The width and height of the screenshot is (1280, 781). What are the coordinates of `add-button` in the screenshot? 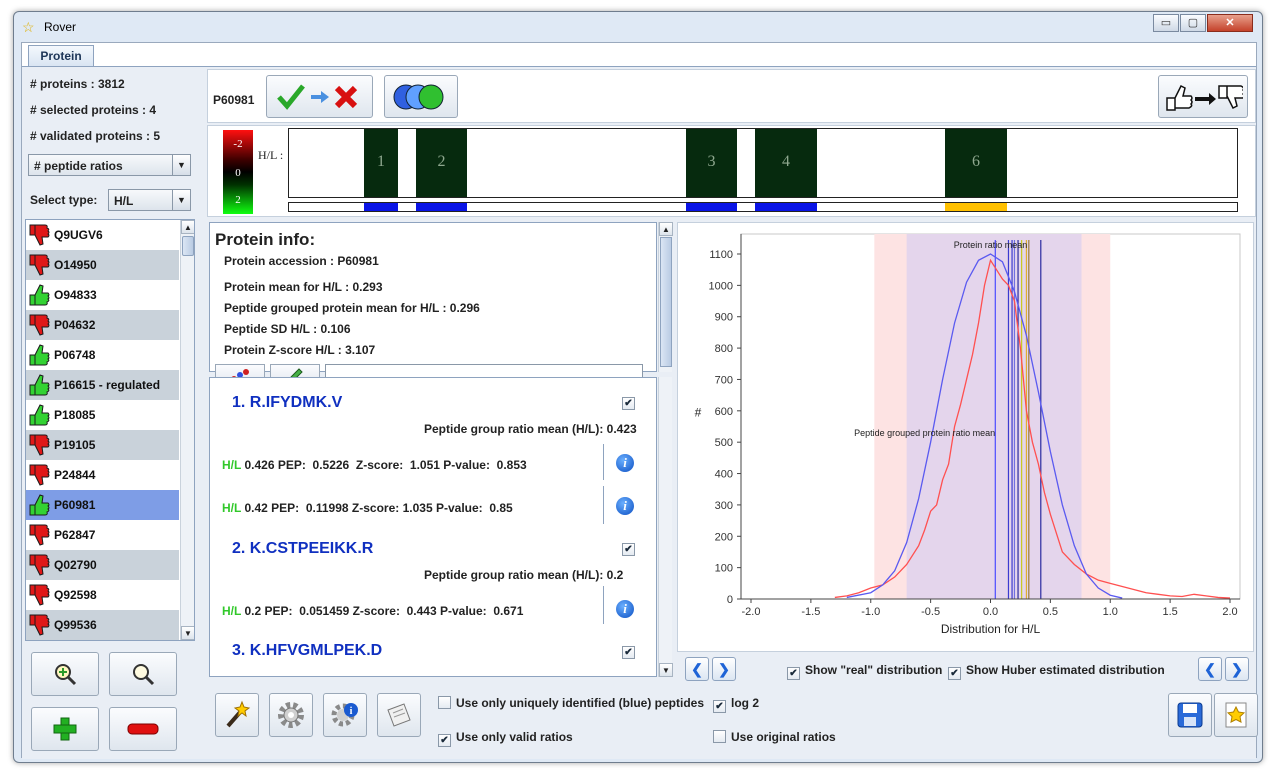 It's located at (65, 729).